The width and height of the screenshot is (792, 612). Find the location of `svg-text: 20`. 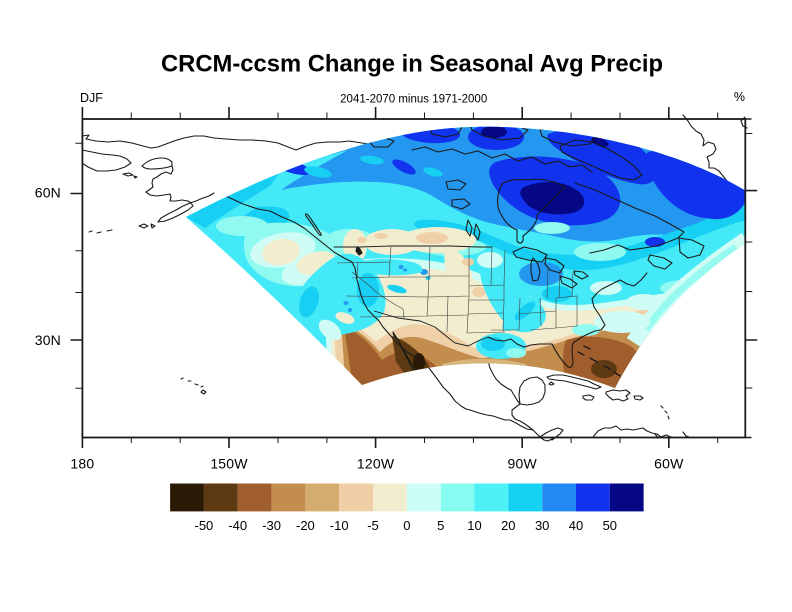

svg-text: 20 is located at coordinates (508, 525).